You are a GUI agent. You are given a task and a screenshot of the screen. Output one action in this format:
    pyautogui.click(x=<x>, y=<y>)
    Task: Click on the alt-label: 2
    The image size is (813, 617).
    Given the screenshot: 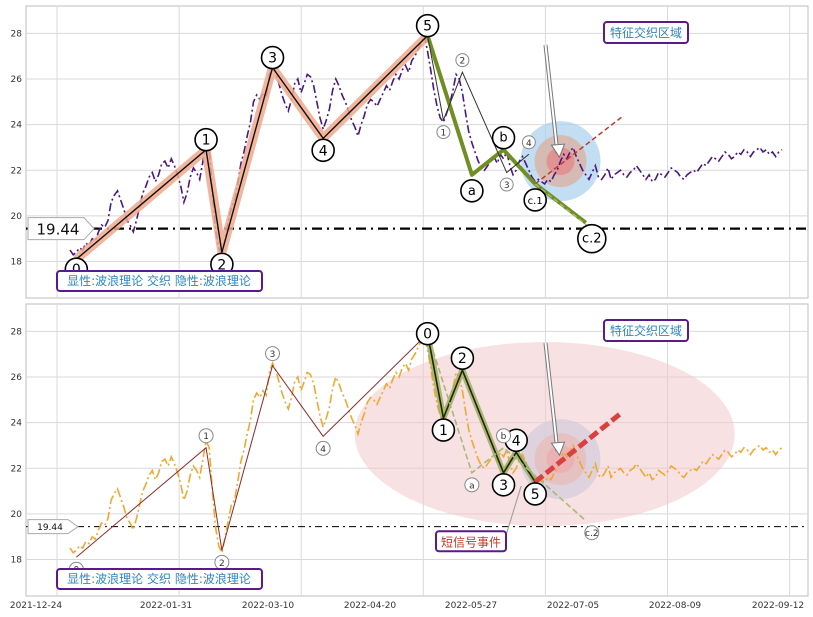 What is the action you would take?
    pyautogui.click(x=463, y=62)
    